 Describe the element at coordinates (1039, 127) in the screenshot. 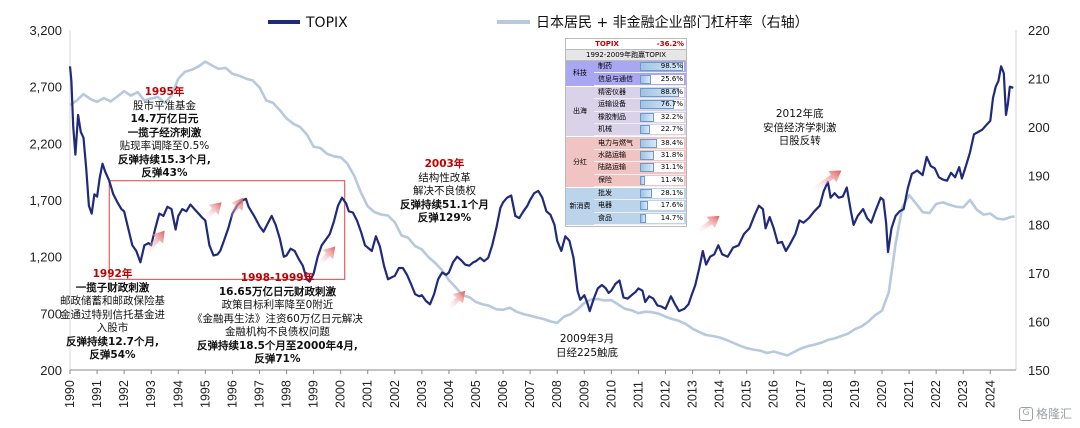

I see `right-tick-label: 200` at that location.